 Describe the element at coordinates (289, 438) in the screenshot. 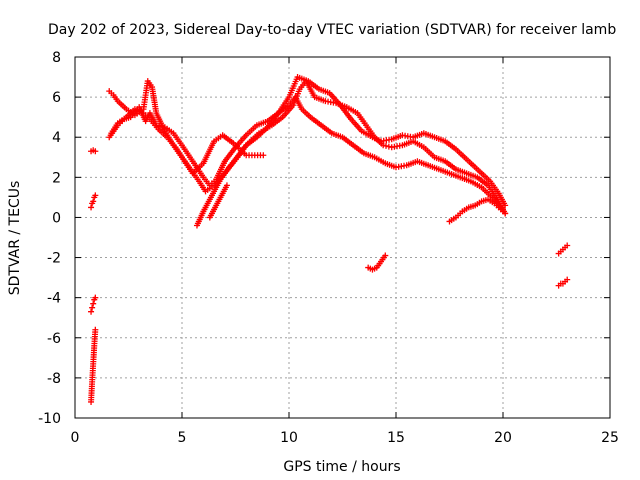

I see `x-tick-label: 10` at that location.